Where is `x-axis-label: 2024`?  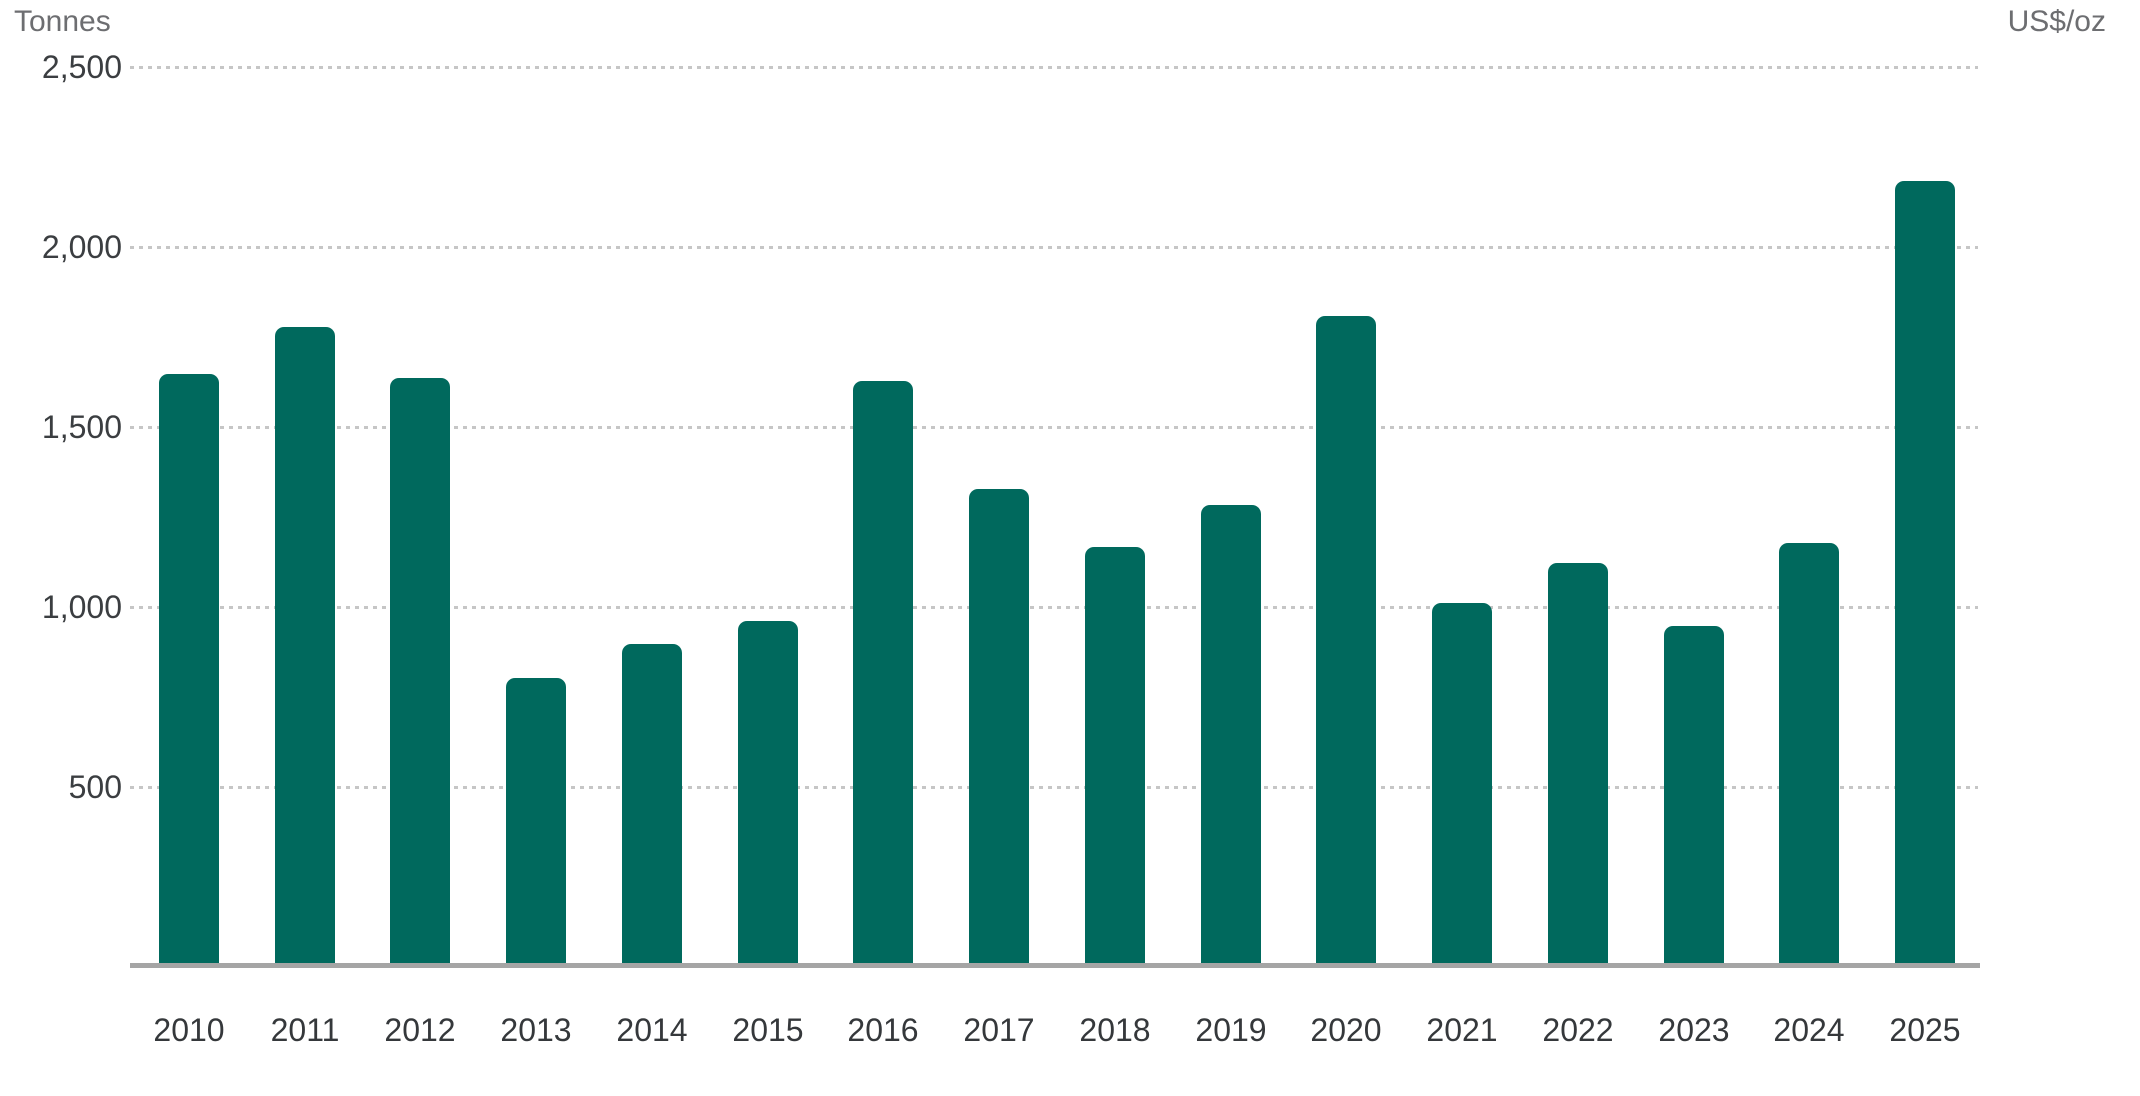
x-axis-label: 2024 is located at coordinates (1809, 1030).